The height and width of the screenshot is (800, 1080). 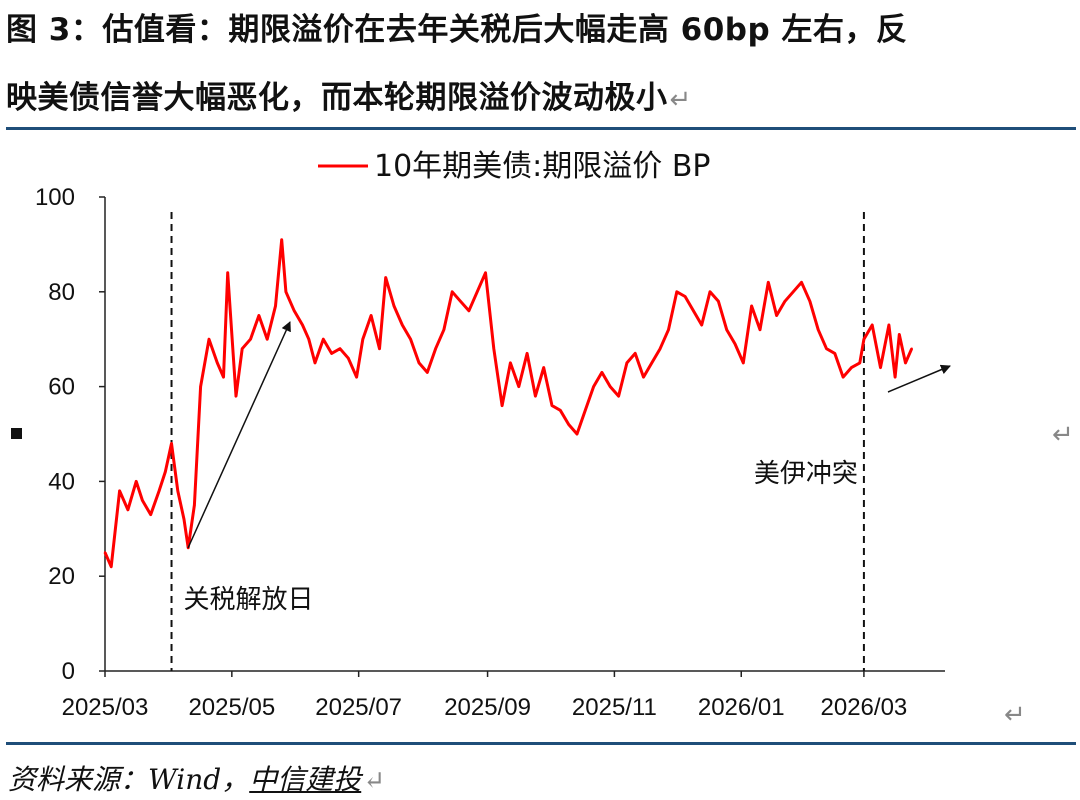 I want to click on trend-arrow-tariff, so click(x=239, y=435).